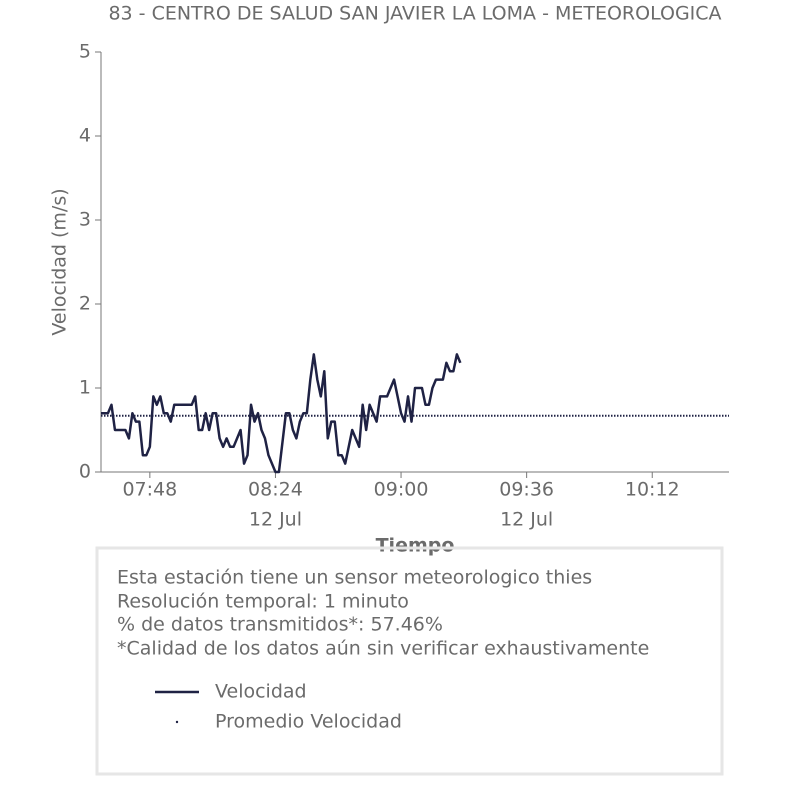 This screenshot has height=806, width=806. What do you see at coordinates (85, 136) in the screenshot?
I see `y-tick-label: 4` at bounding box center [85, 136].